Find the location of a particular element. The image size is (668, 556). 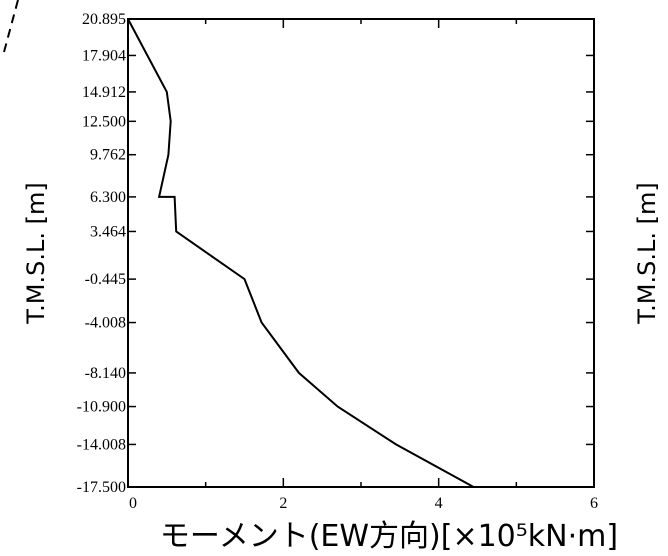

y-tick-label: 3.464 is located at coordinates (108, 231).